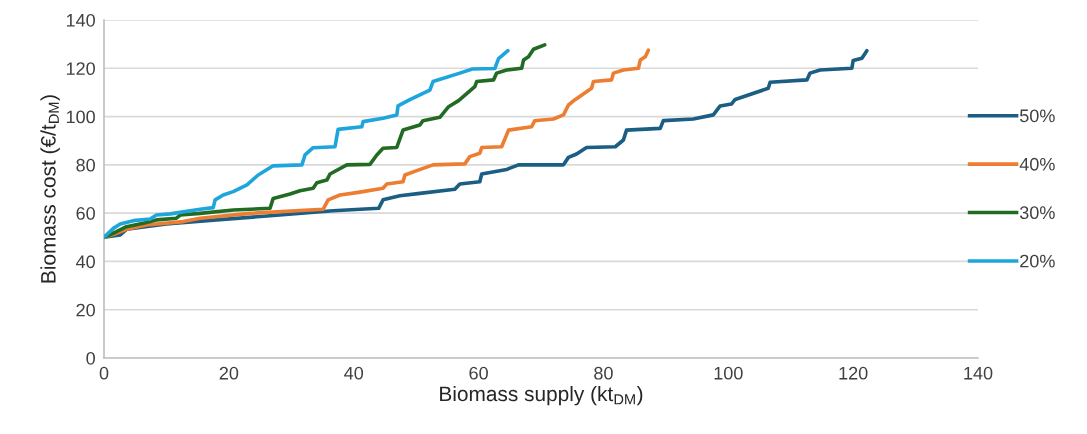 The width and height of the screenshot is (1087, 434). What do you see at coordinates (541, 395) in the screenshot?
I see `x-axis-title: Biomass supply (kt$_{DM}$)` at bounding box center [541, 395].